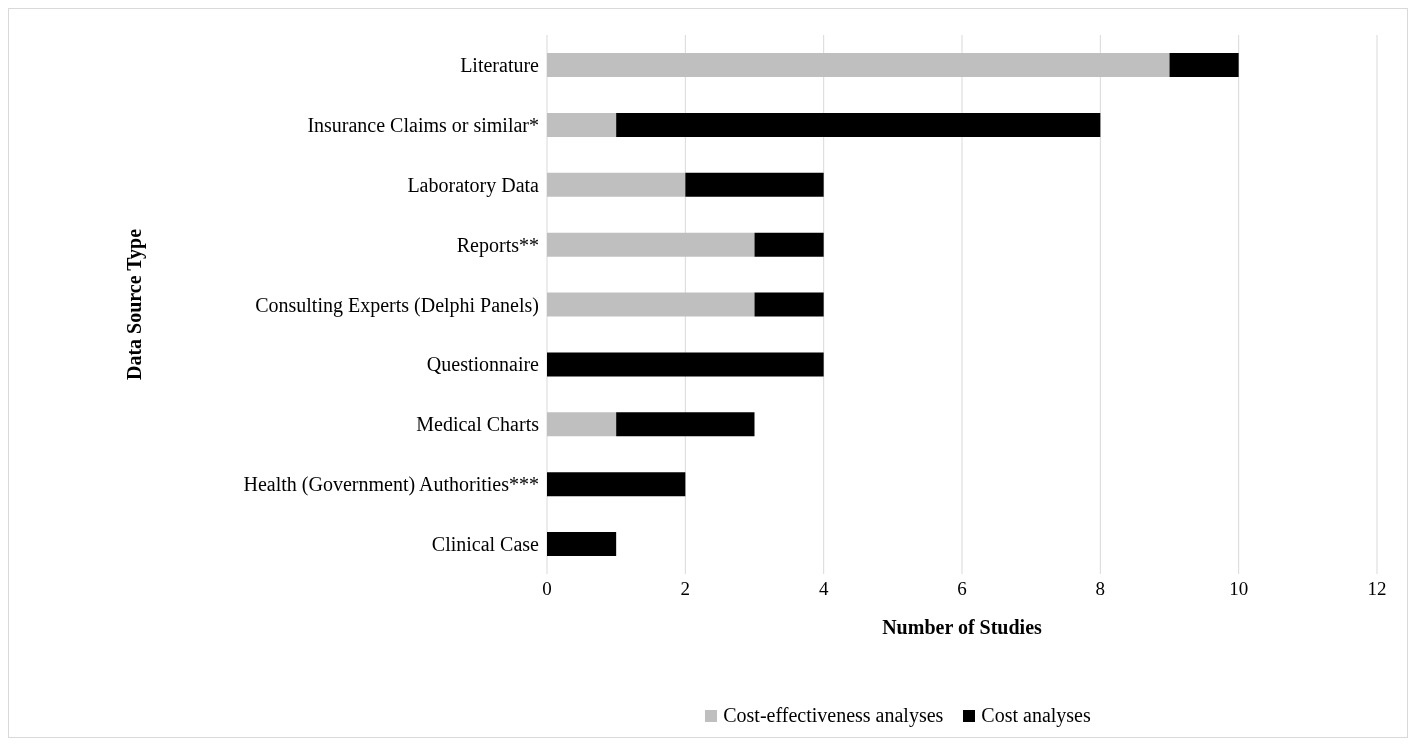 This screenshot has height=746, width=1416. What do you see at coordinates (391, 485) in the screenshot?
I see `y-tick-label: Health (Government) Authorities***` at bounding box center [391, 485].